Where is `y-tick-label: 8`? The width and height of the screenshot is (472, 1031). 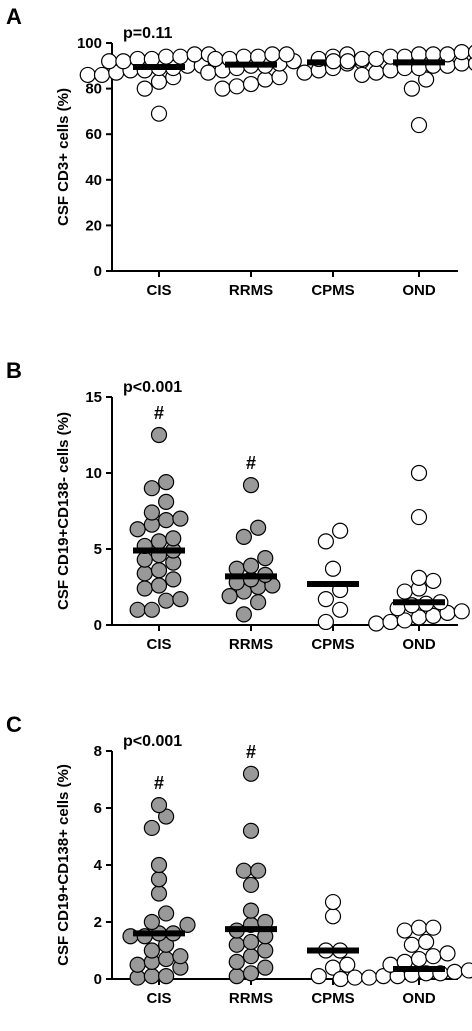 y-tick-label: 8 is located at coordinates (98, 751).